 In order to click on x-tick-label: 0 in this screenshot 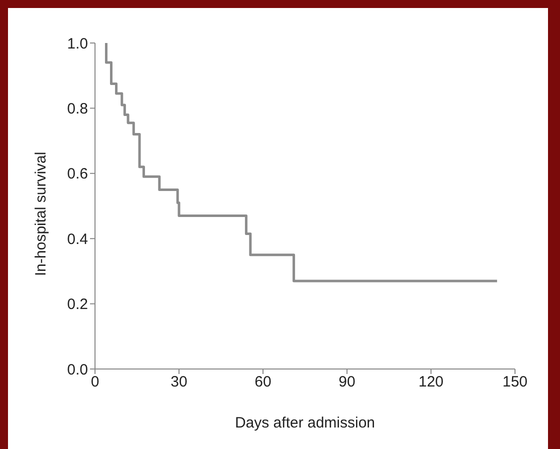, I will do `click(95, 382)`.